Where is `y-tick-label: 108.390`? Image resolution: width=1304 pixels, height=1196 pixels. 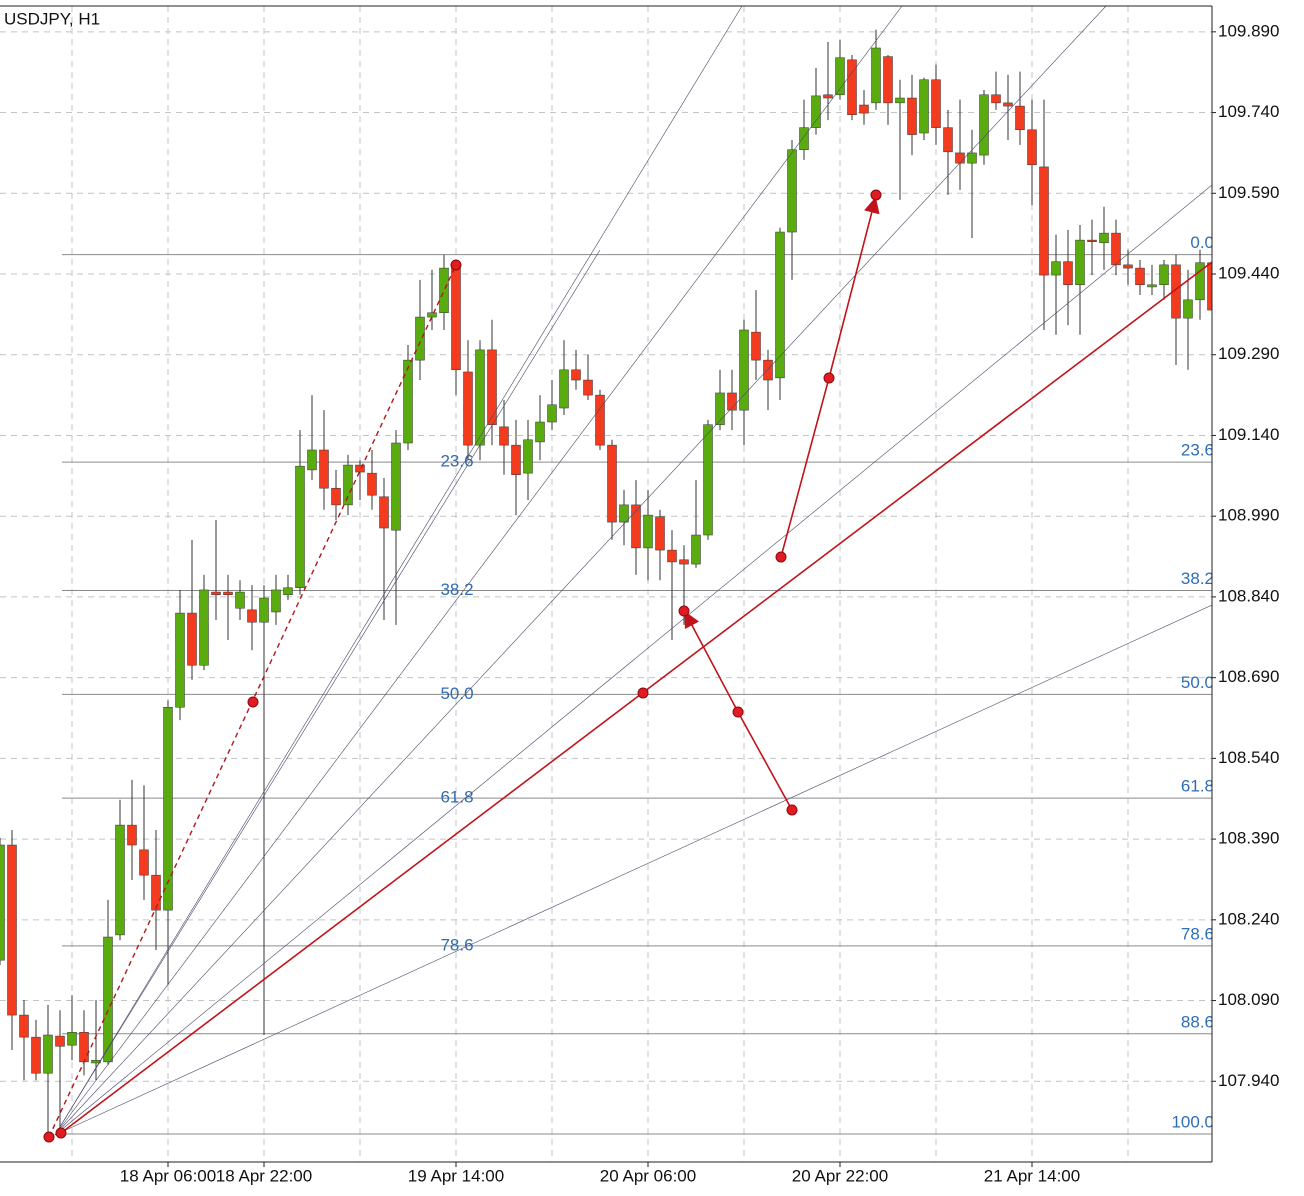 y-tick-label: 108.390 is located at coordinates (1248, 838).